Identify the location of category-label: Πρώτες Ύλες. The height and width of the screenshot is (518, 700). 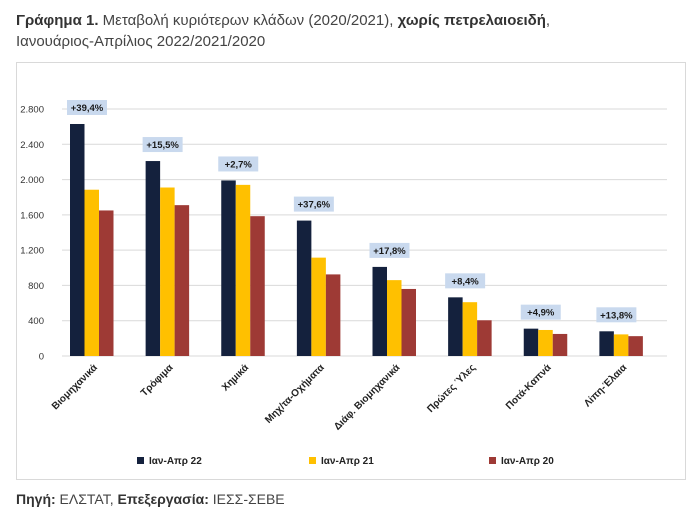
(451, 388).